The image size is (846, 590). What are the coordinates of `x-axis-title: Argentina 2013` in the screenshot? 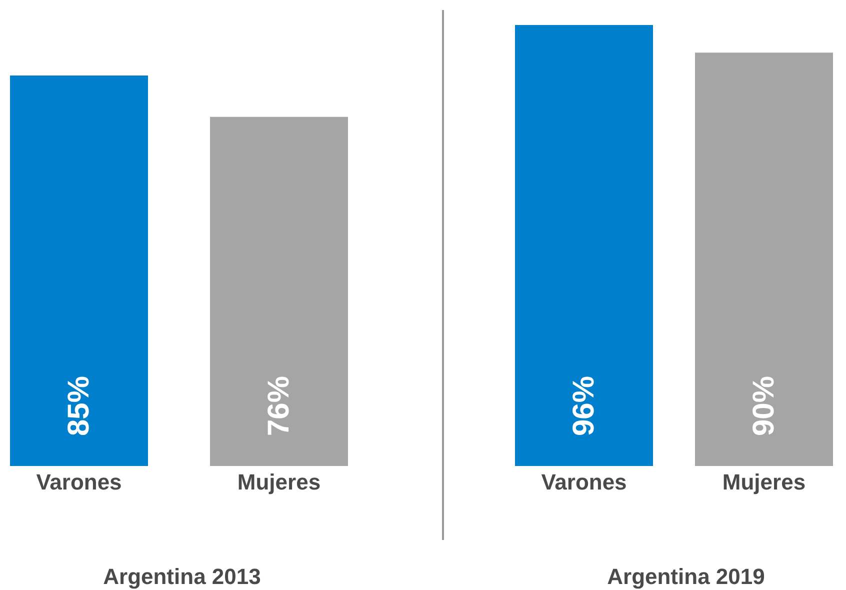 It's located at (182, 577).